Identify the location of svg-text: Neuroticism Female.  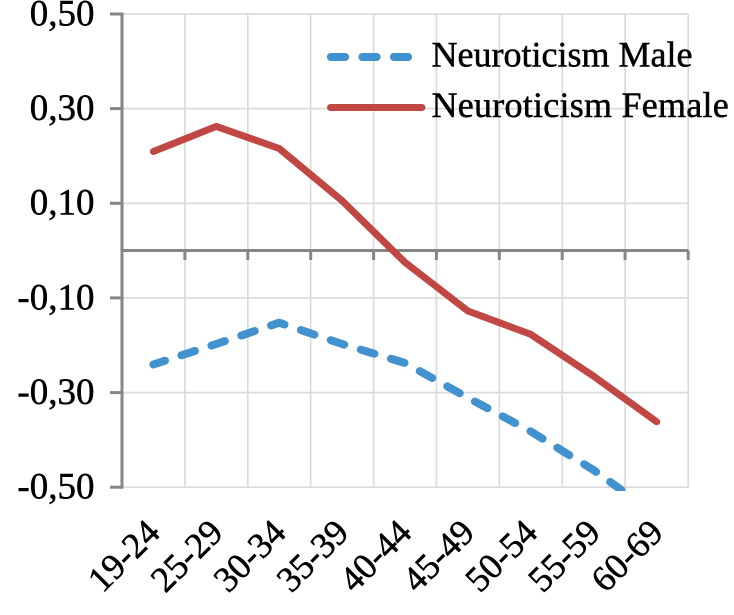
(580, 105).